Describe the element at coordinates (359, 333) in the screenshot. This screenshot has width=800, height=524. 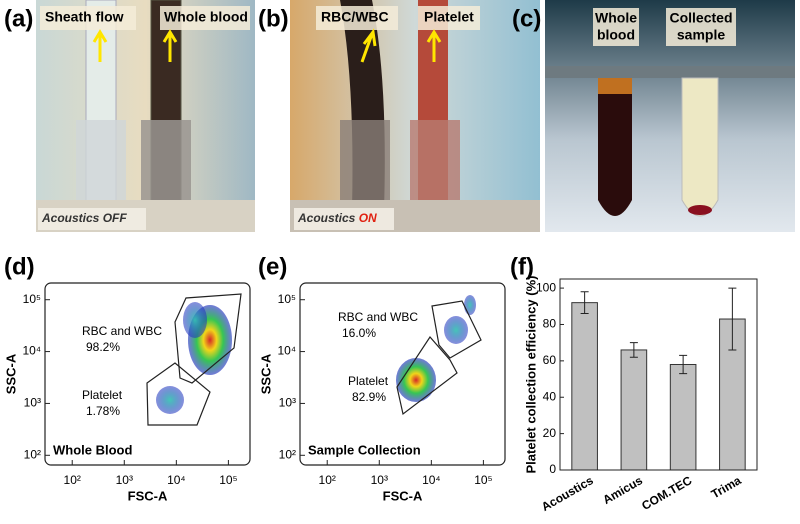
I see `gate-percent: 16.0%` at that location.